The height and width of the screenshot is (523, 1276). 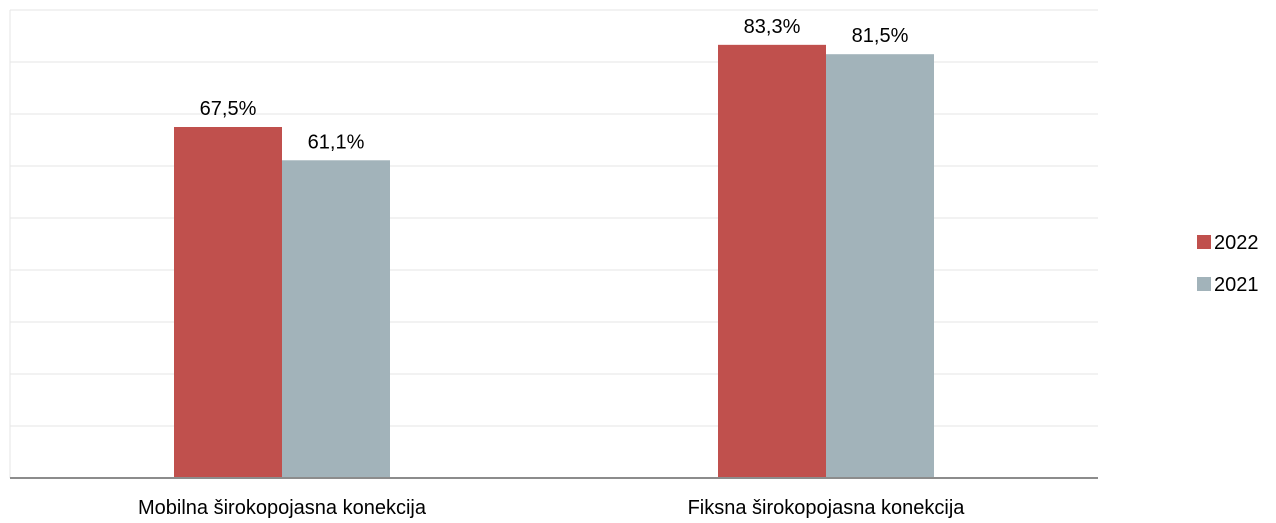 I want to click on category-label-1: Fiksna širokopojasna konekcija, so click(x=827, y=508).